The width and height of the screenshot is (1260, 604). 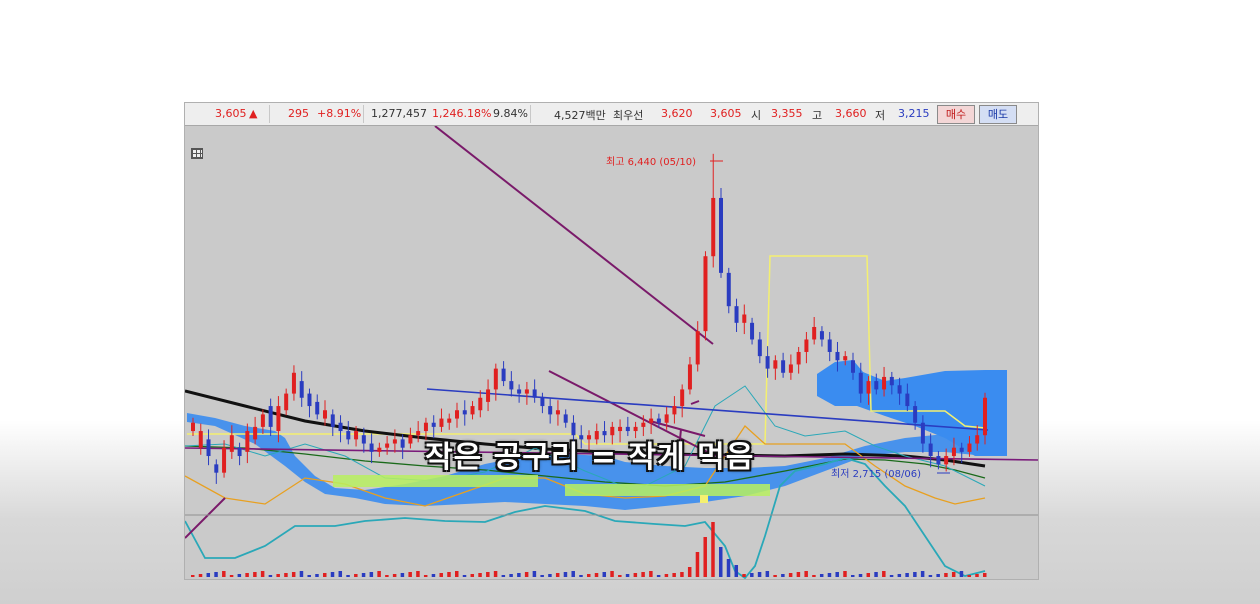 I want to click on highlight-bar, so click(x=667, y=490).